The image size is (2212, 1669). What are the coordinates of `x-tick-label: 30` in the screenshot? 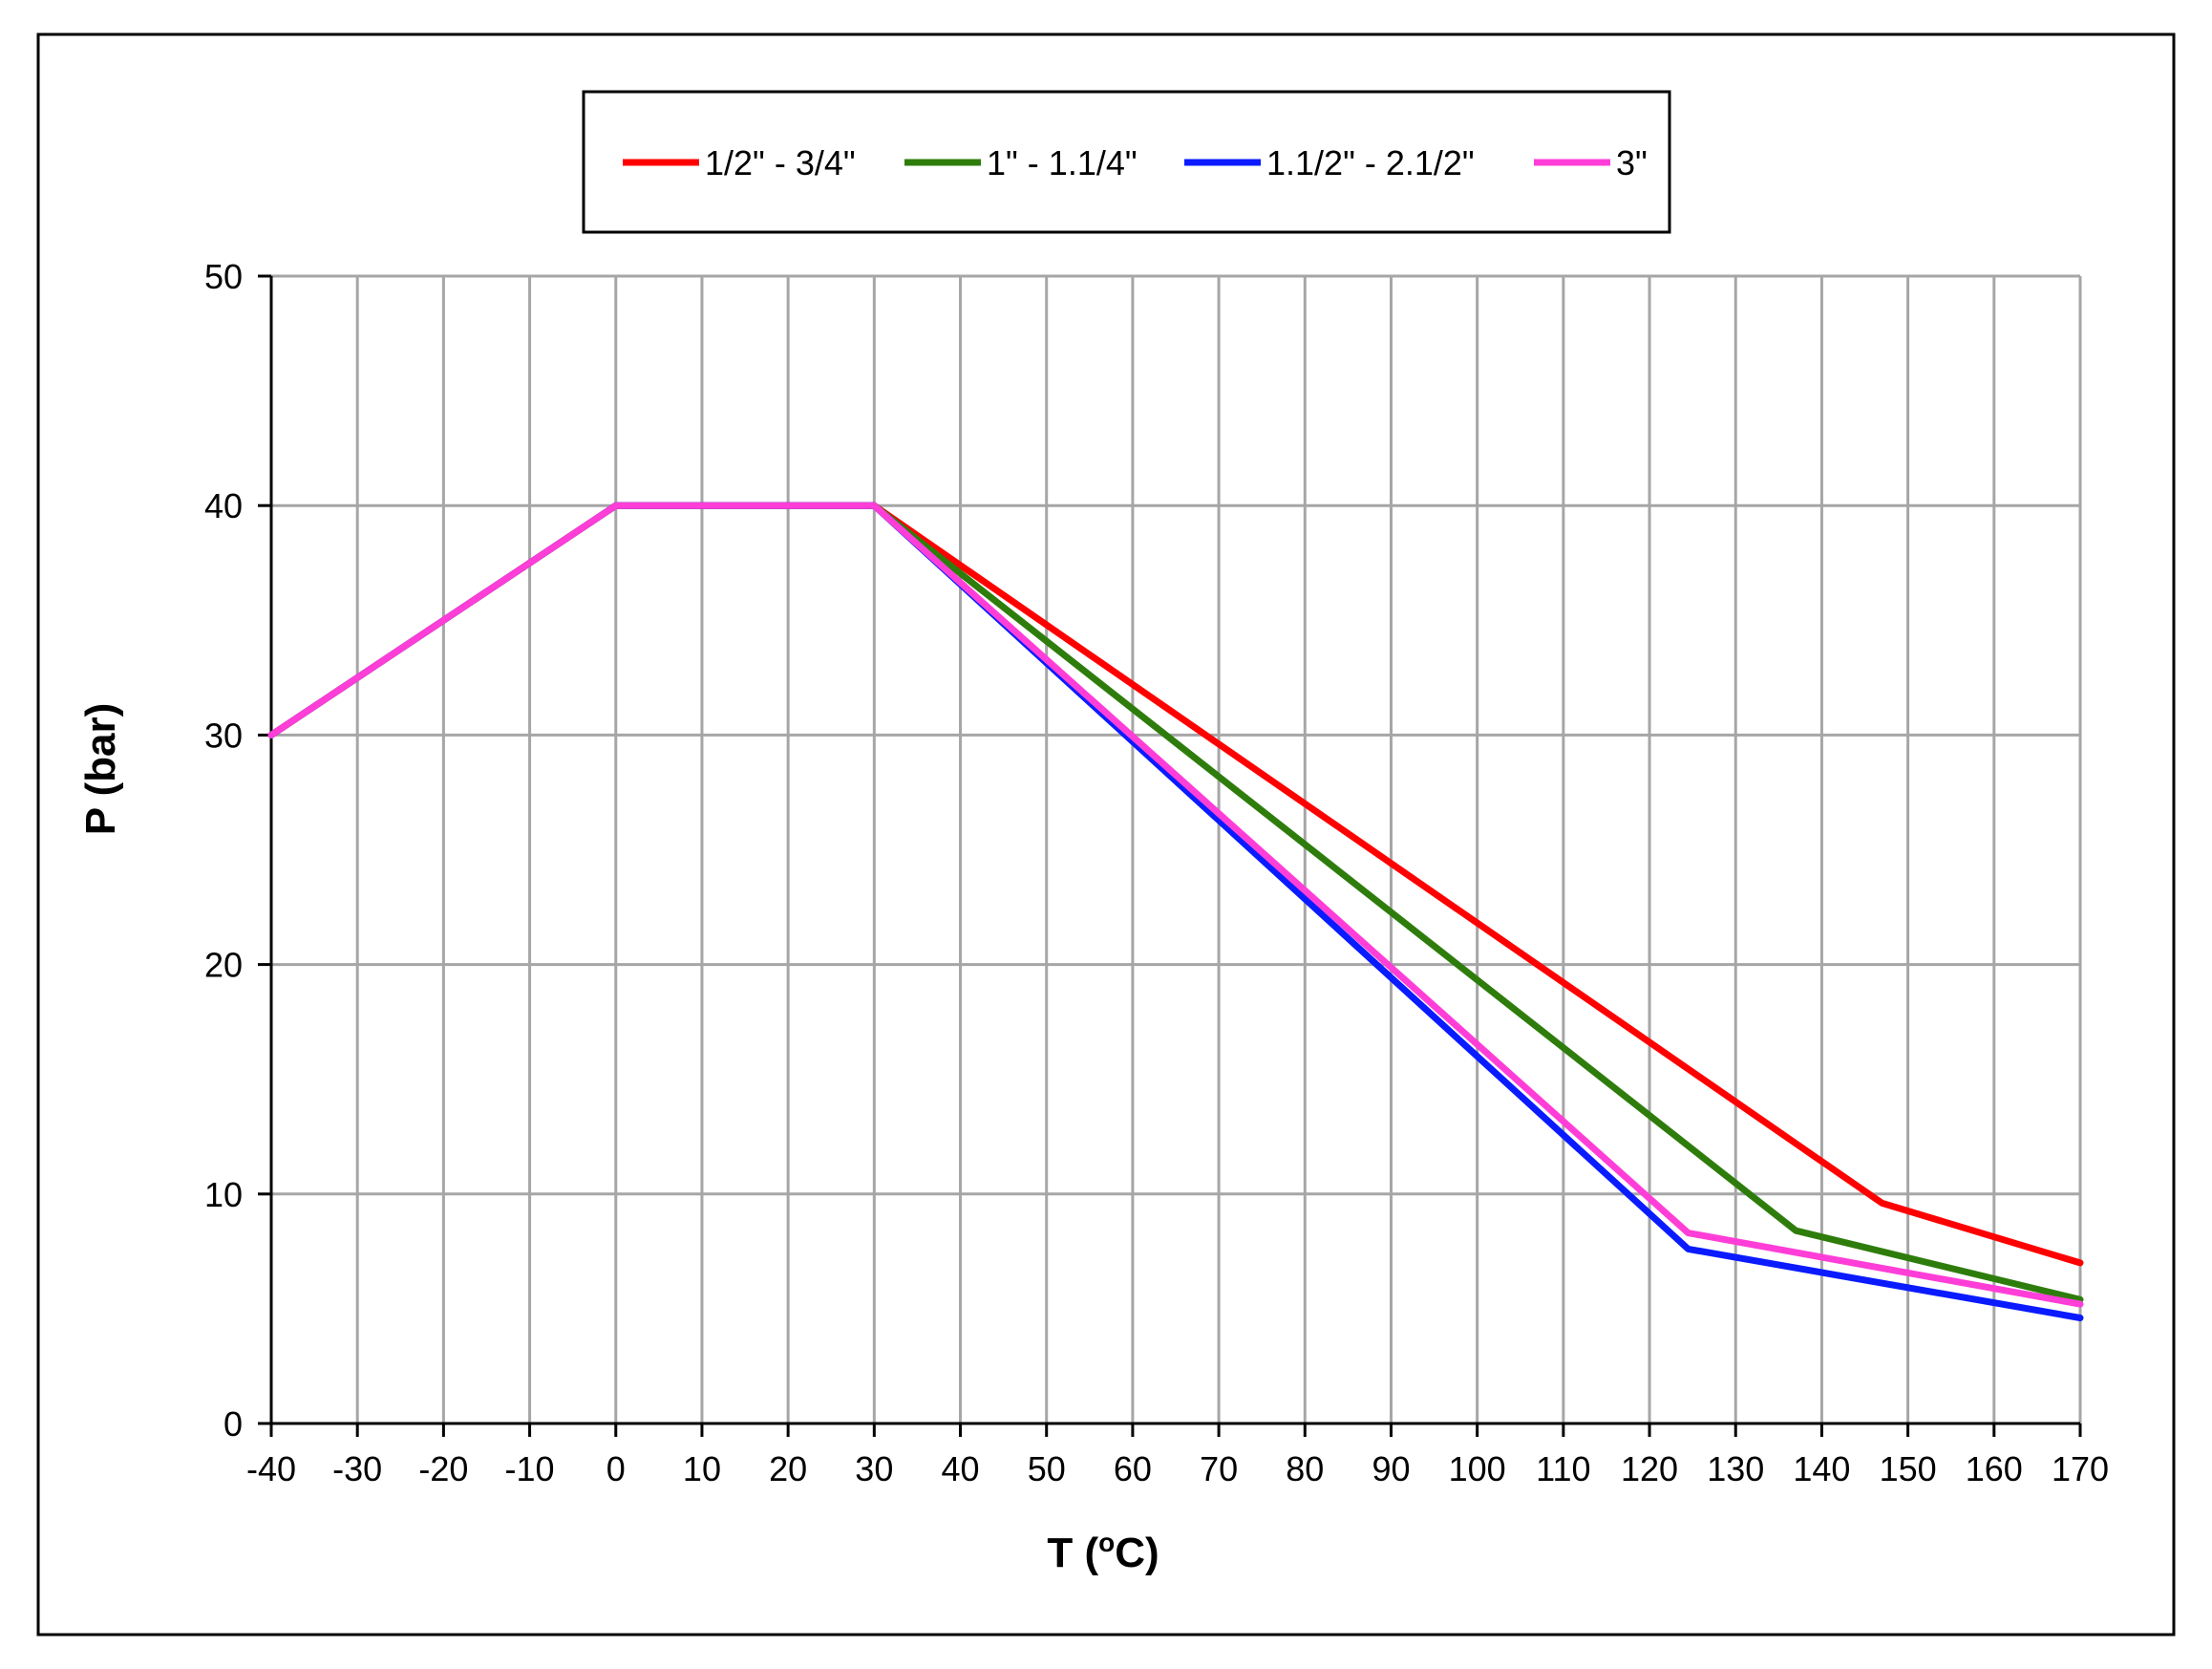 It's located at (874, 1468).